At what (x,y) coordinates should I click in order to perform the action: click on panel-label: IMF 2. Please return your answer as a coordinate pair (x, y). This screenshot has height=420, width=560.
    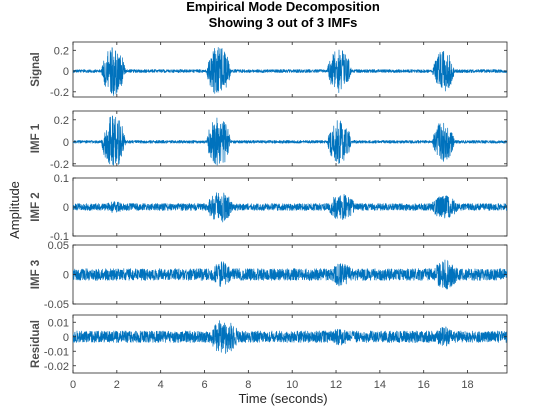
    Looking at the image, I should click on (36, 206).